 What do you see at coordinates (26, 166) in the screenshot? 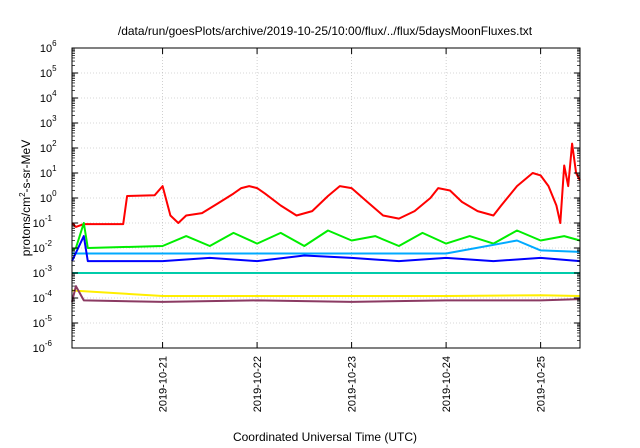
I see `y-axis-label-post: -s-sr-MeV` at bounding box center [26, 166].